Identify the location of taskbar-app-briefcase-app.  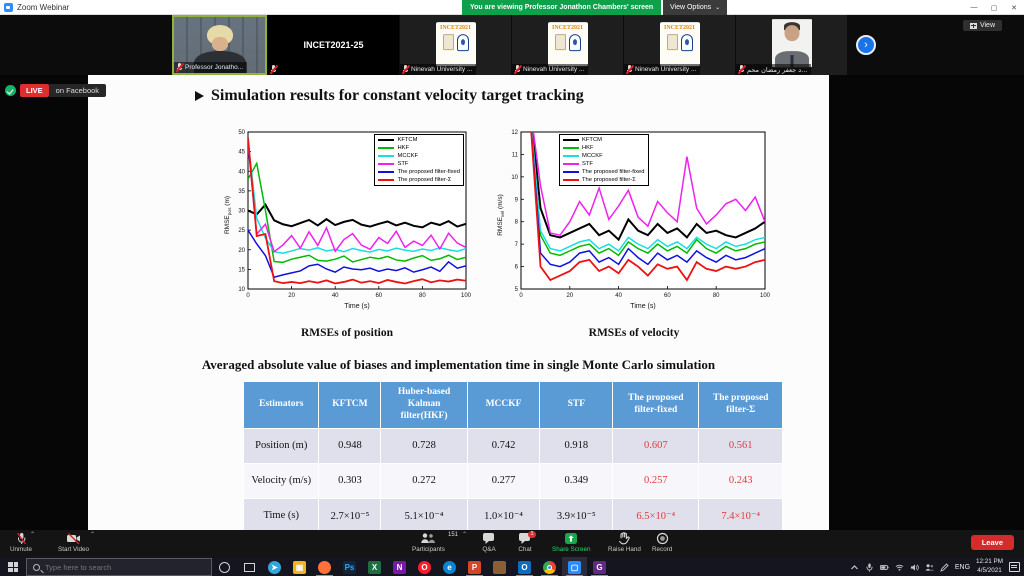
(499, 566).